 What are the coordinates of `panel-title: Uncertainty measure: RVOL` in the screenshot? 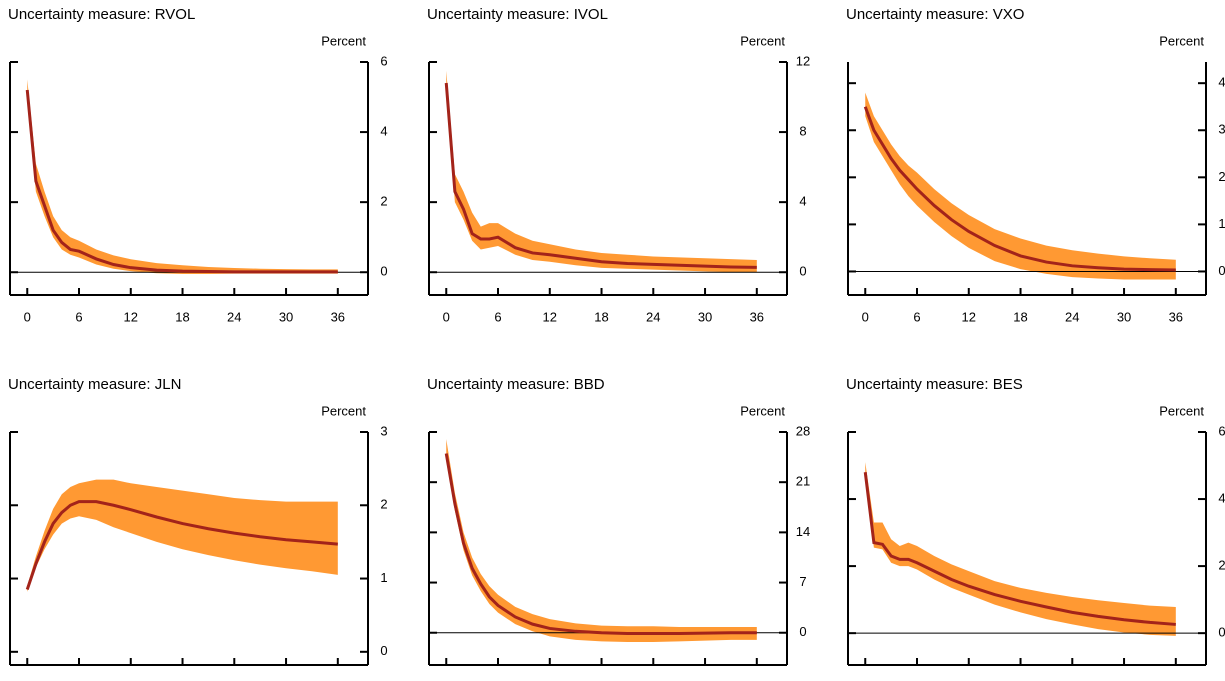 It's located at (101, 14).